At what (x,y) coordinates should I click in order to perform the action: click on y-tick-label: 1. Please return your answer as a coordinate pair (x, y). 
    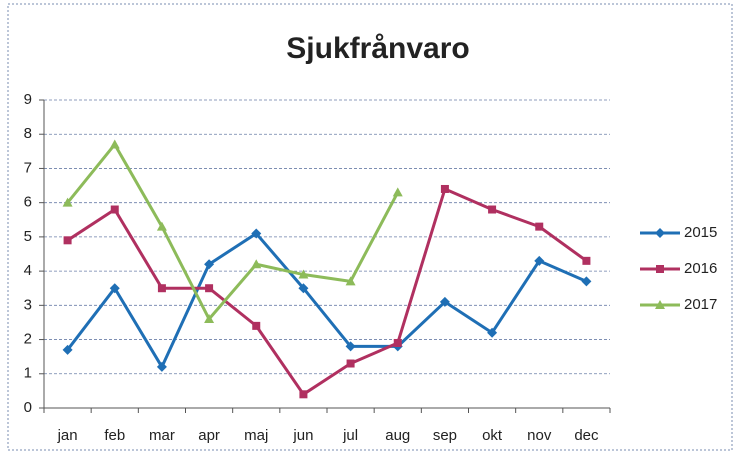
    Looking at the image, I should click on (28, 373).